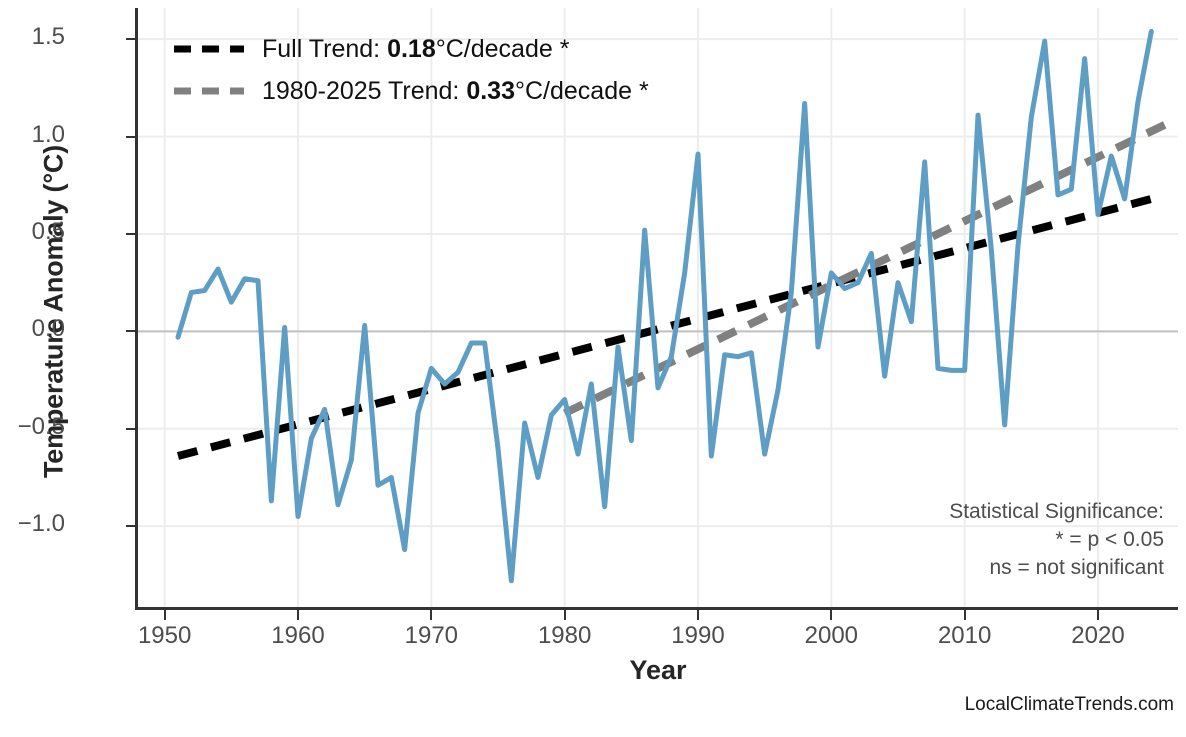  I want to click on y-tick-label: 1.0, so click(48, 134).